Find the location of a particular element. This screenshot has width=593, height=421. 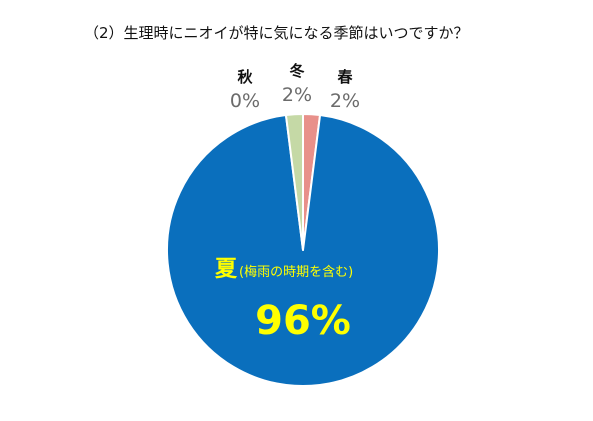

label-autumn-value: 0% is located at coordinates (245, 101).